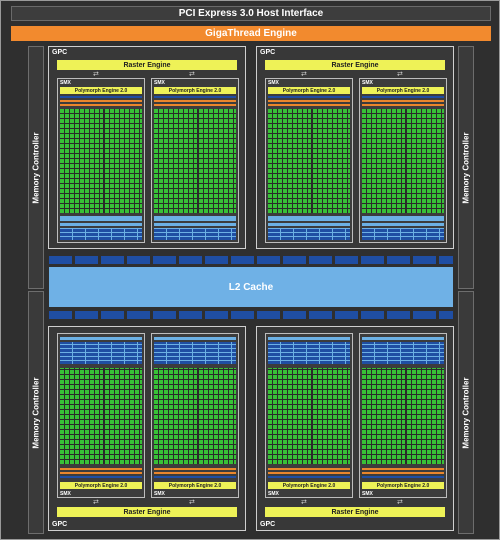 Image resolution: width=500 pixels, height=540 pixels. I want to click on memory-interface-row-bottom, so click(251, 315).